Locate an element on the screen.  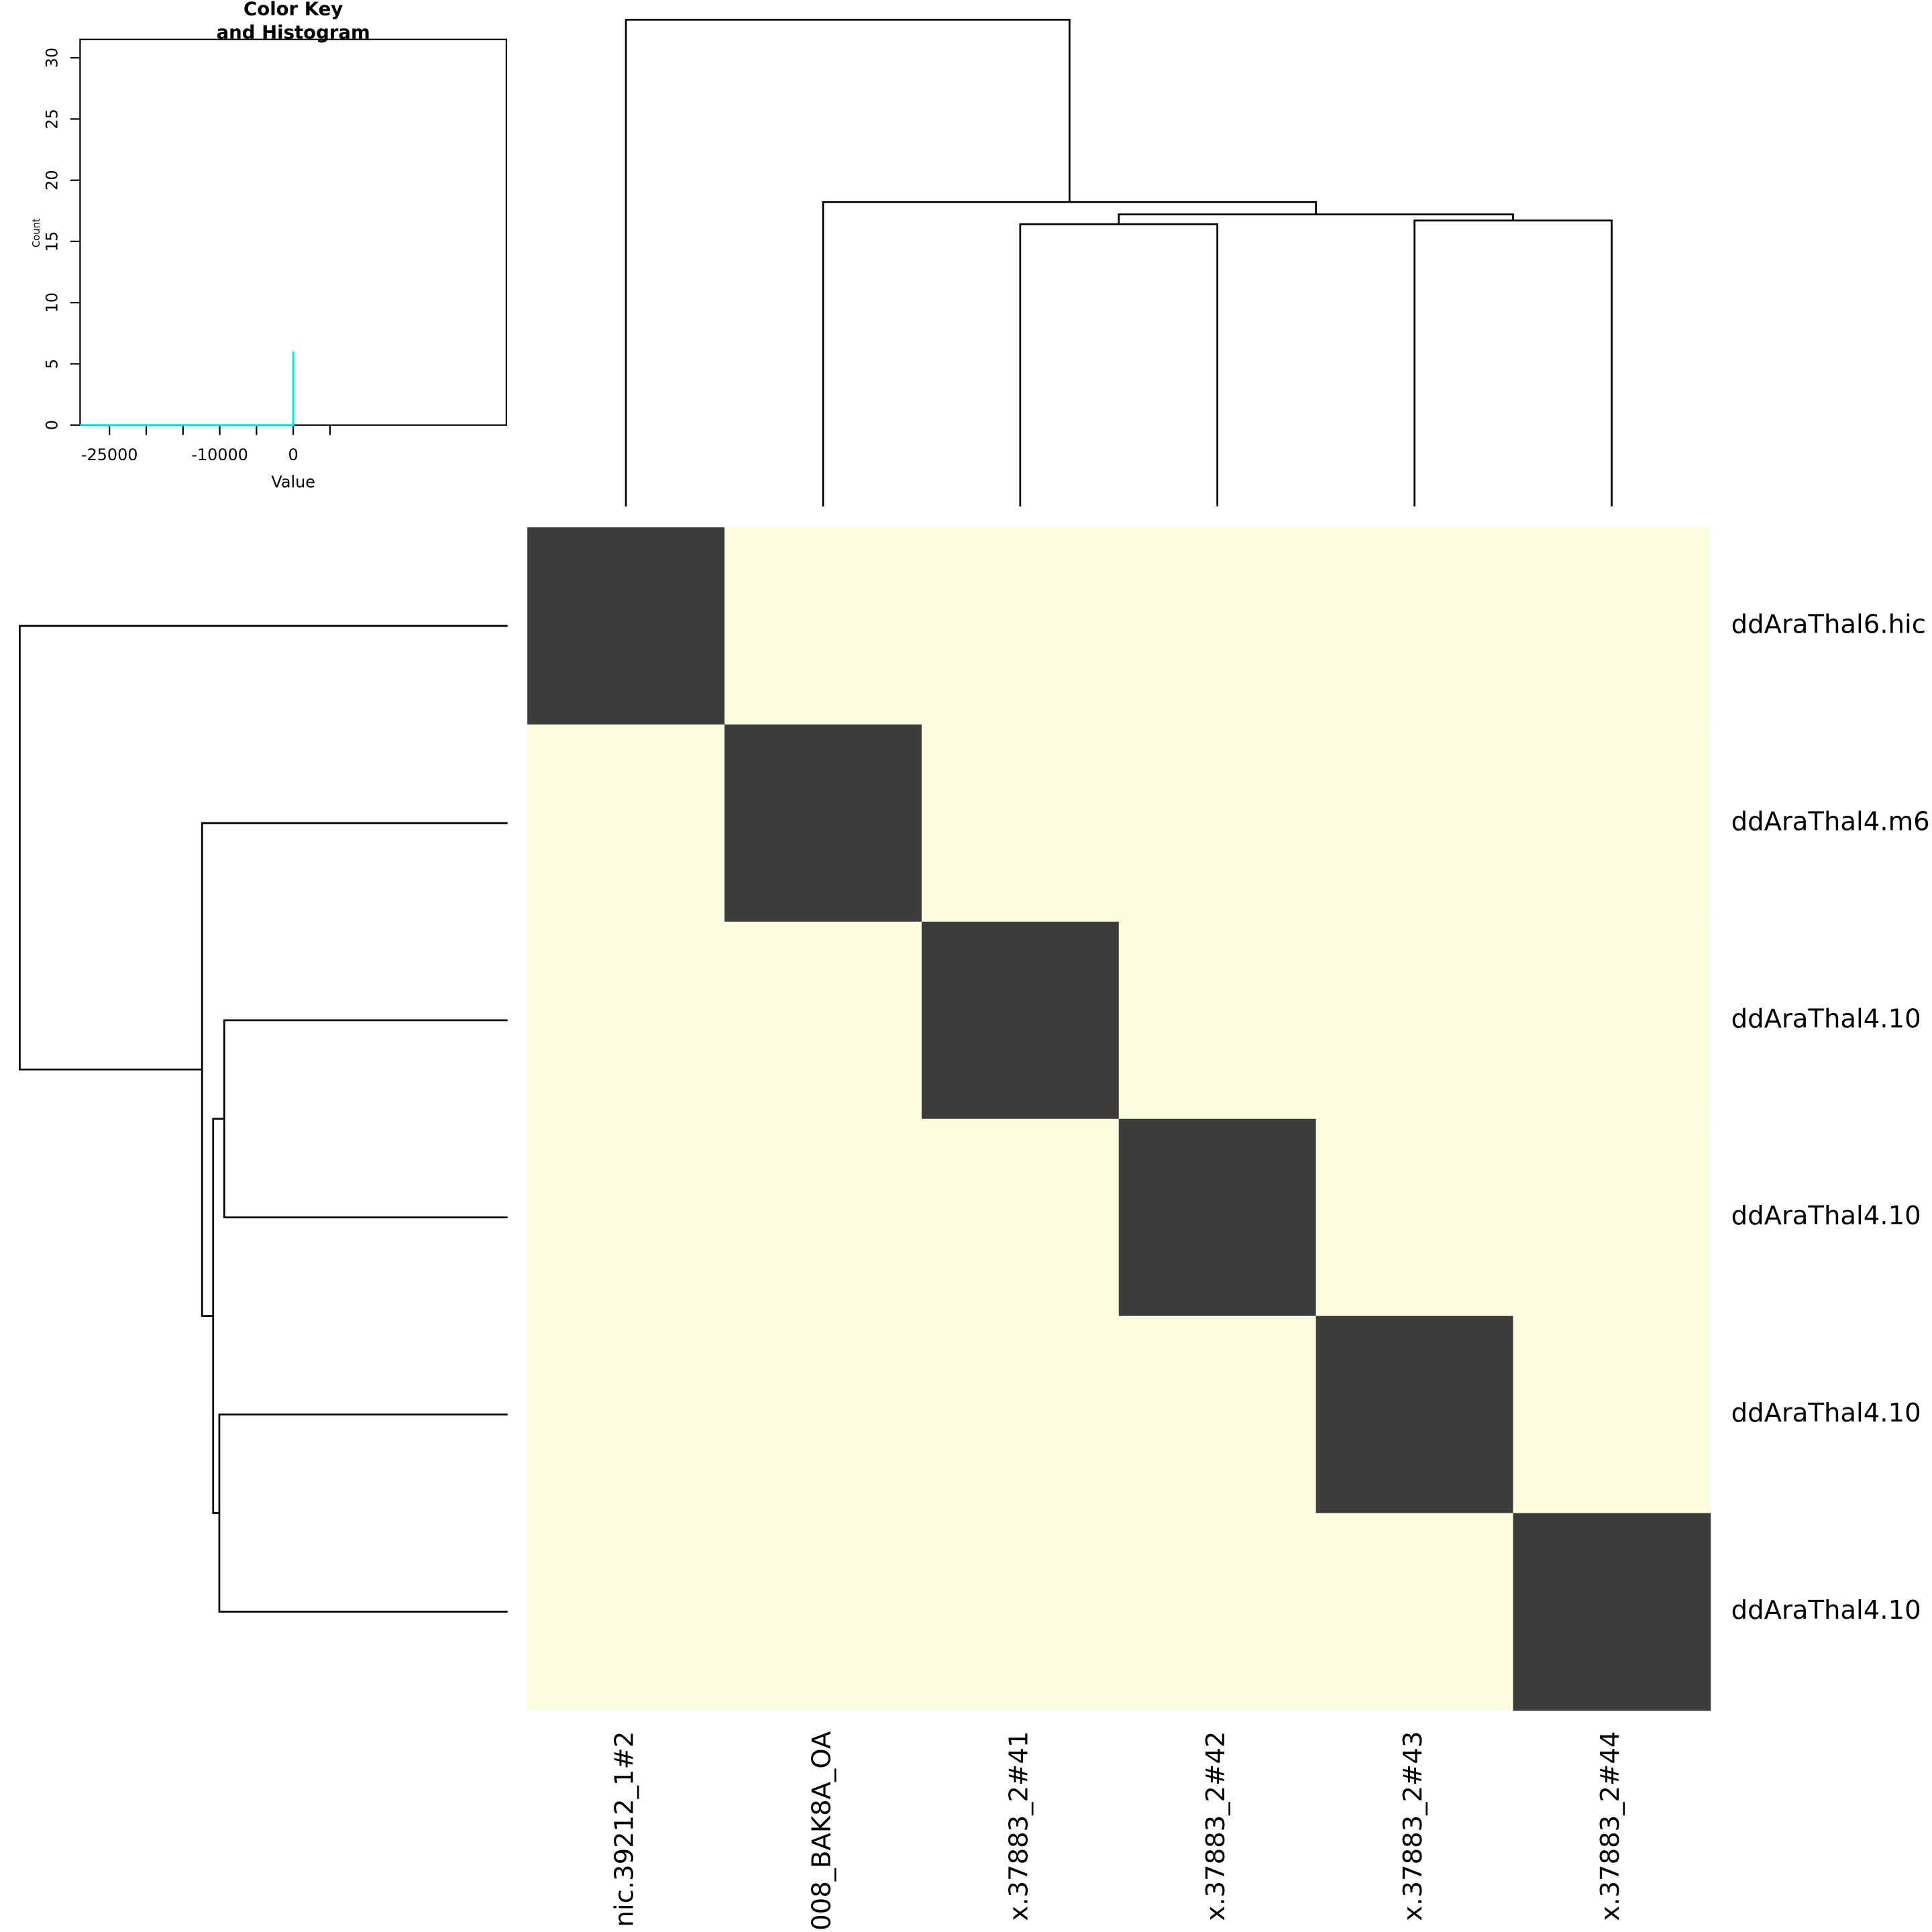
column-label: x.37883_2#42 is located at coordinates (1216, 1826).